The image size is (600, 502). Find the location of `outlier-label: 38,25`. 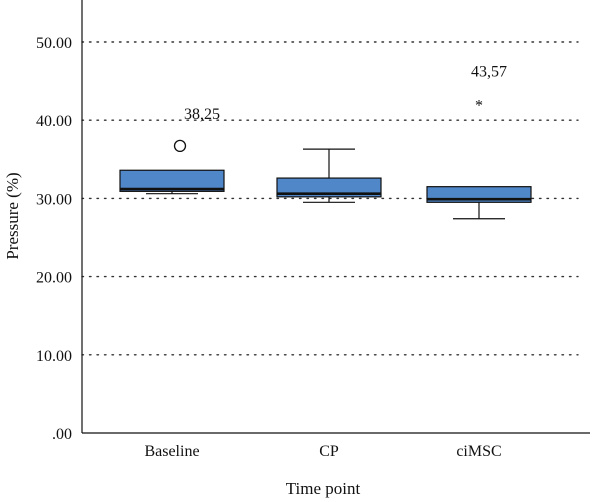

outlier-label: 38,25 is located at coordinates (202, 114).